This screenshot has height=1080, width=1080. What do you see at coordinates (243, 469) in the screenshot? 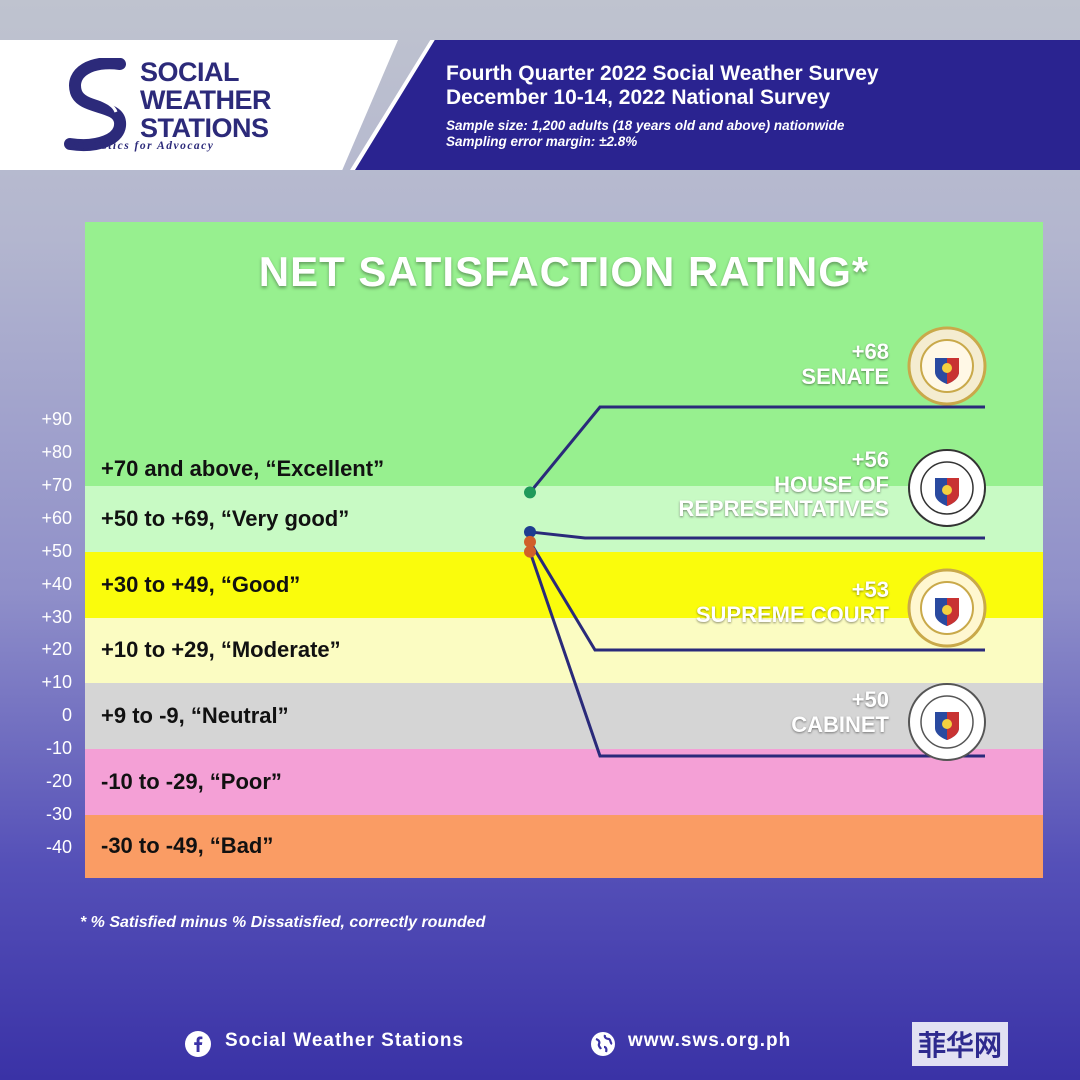
I see `band-label: +70 and above, “Excellent”` at bounding box center [243, 469].